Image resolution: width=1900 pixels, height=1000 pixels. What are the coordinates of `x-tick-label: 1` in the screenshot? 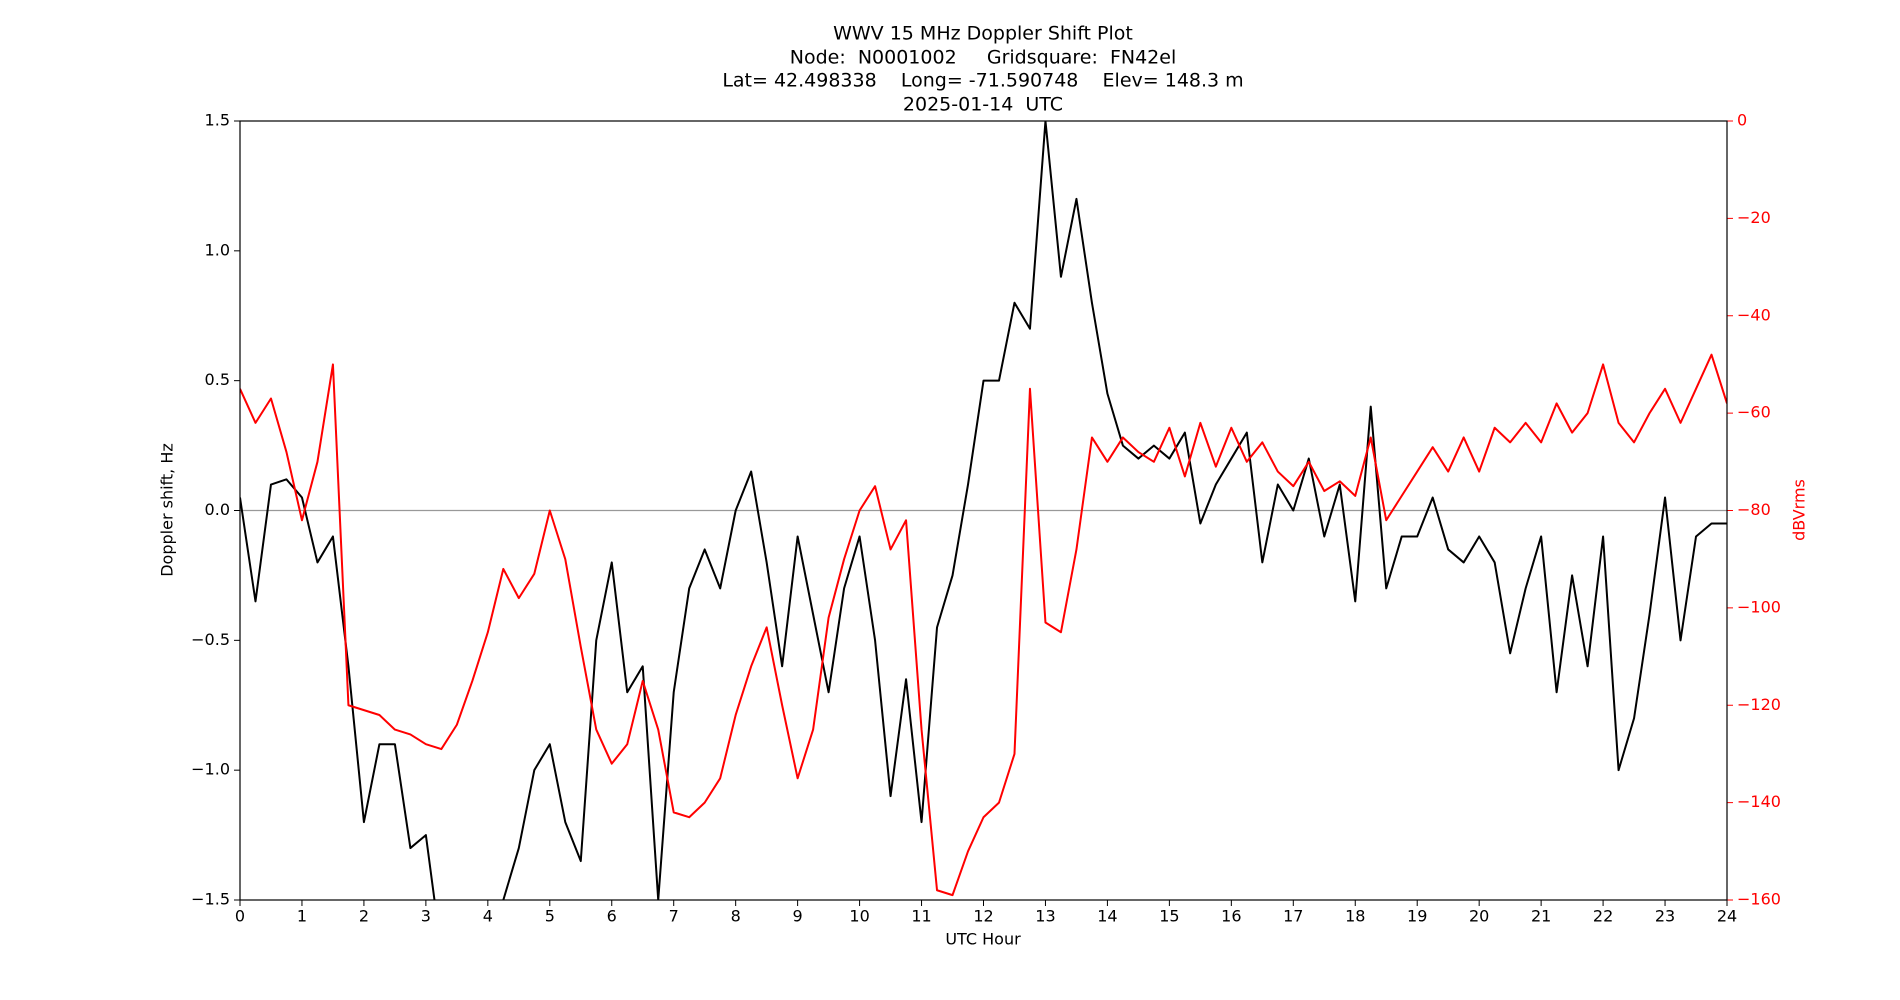 It's located at (302, 916).